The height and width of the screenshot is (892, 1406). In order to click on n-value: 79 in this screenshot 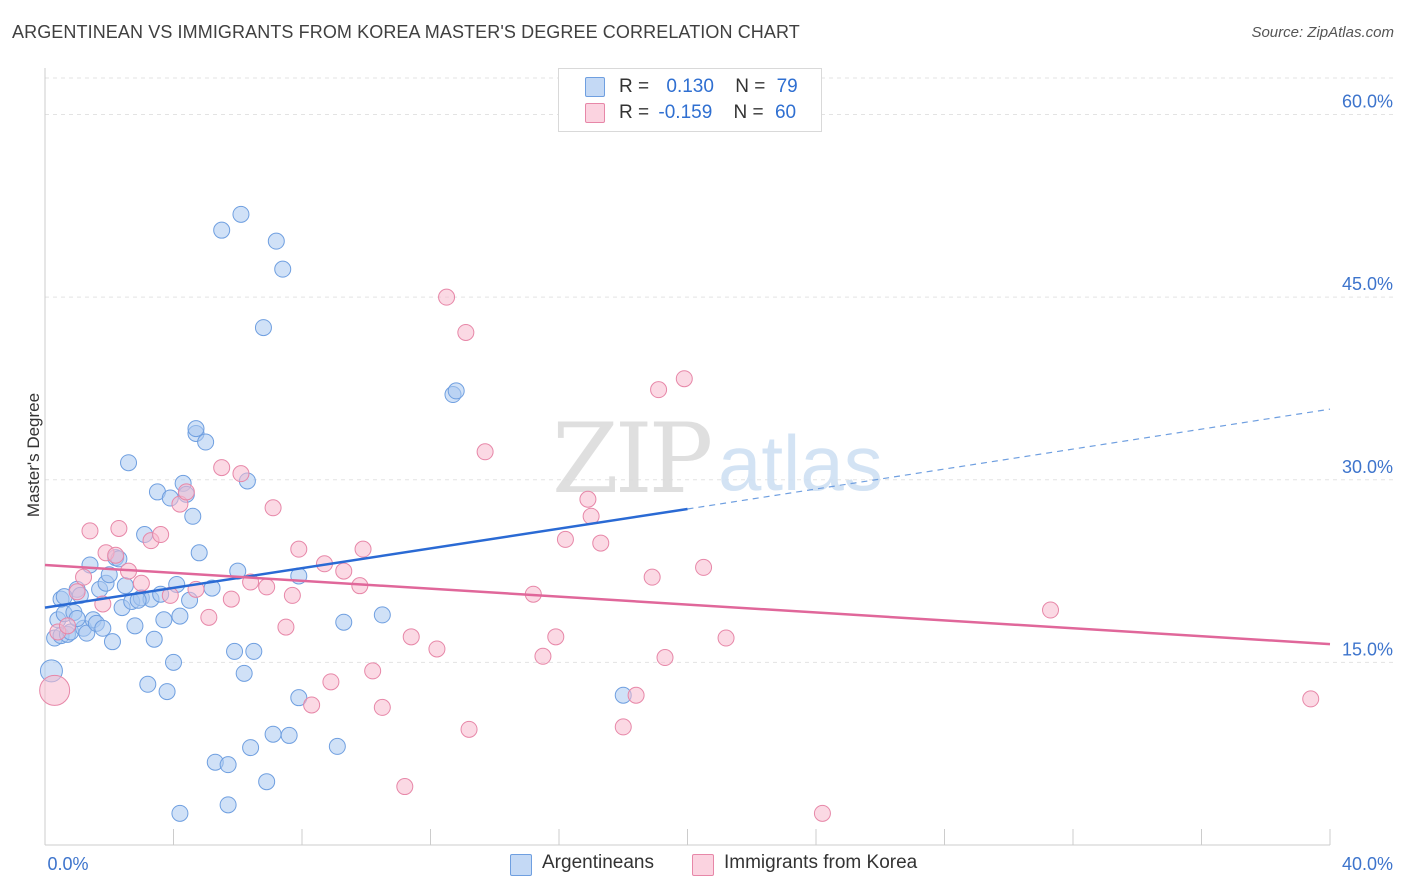, I will do `click(787, 86)`.